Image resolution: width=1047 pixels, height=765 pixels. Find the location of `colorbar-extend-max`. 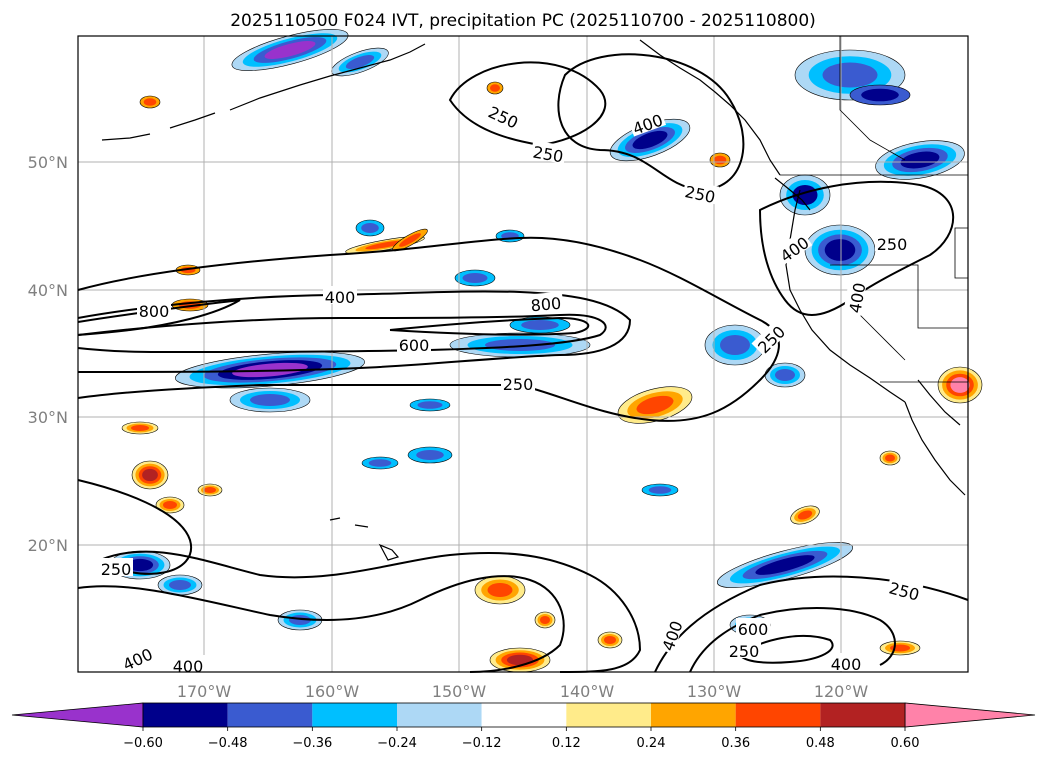

colorbar-extend-max is located at coordinates (970, 715).